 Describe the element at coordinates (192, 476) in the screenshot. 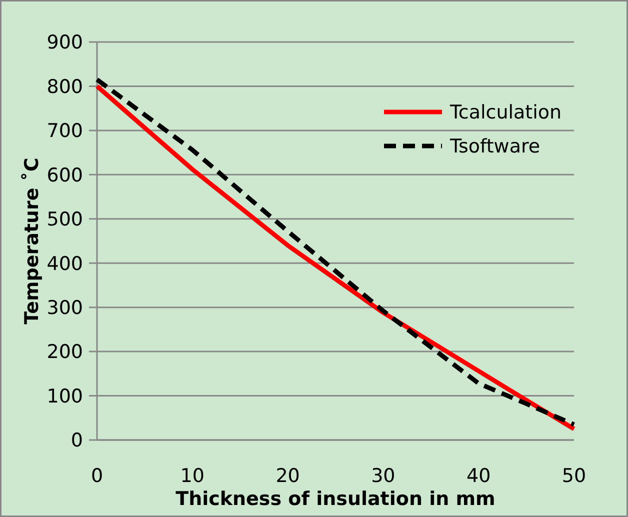

I see `x-tick-label: 10` at that location.